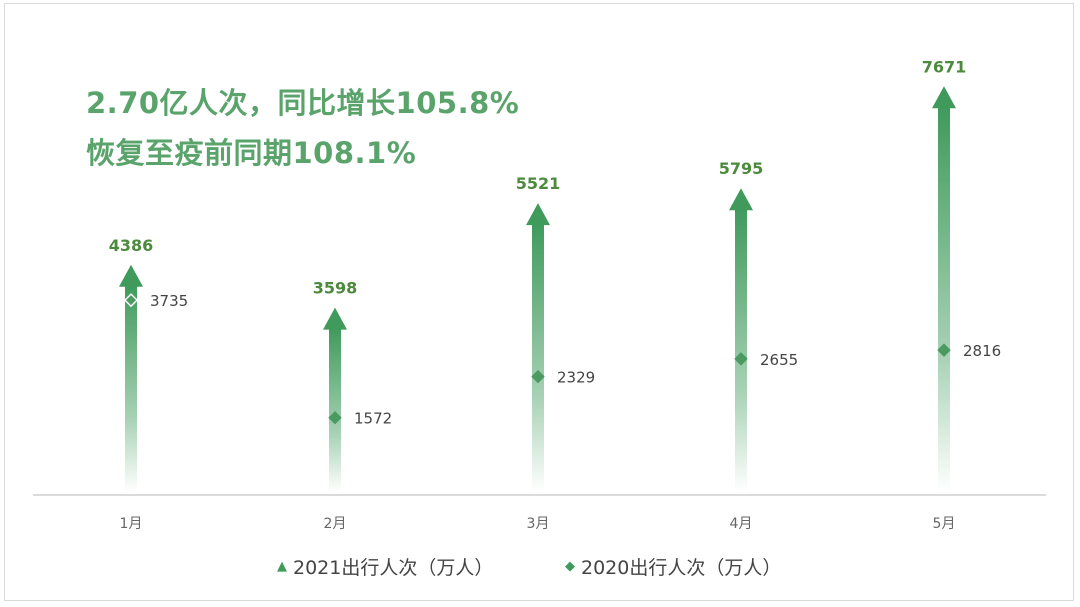  Describe the element at coordinates (741, 168) in the screenshot. I see `value-label-2021: 5795` at that location.